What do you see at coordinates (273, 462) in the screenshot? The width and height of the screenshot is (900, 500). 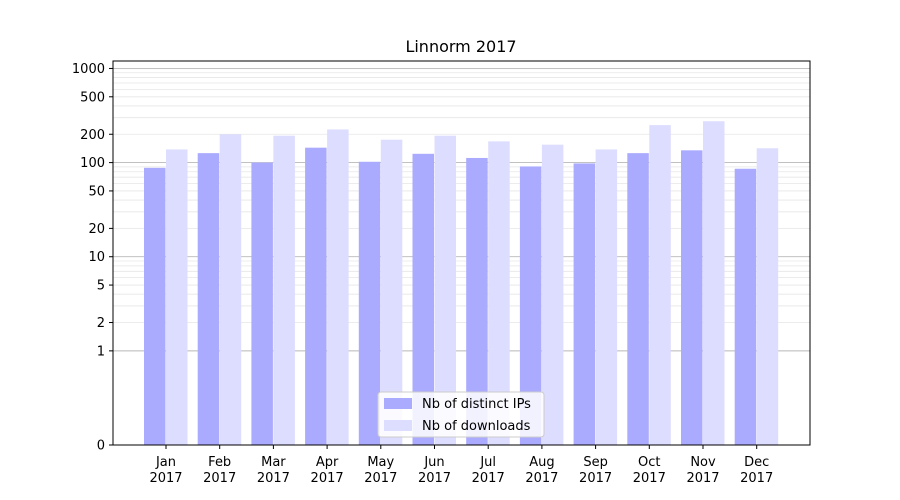 I see `x-tick-label-month: Mar` at bounding box center [273, 462].